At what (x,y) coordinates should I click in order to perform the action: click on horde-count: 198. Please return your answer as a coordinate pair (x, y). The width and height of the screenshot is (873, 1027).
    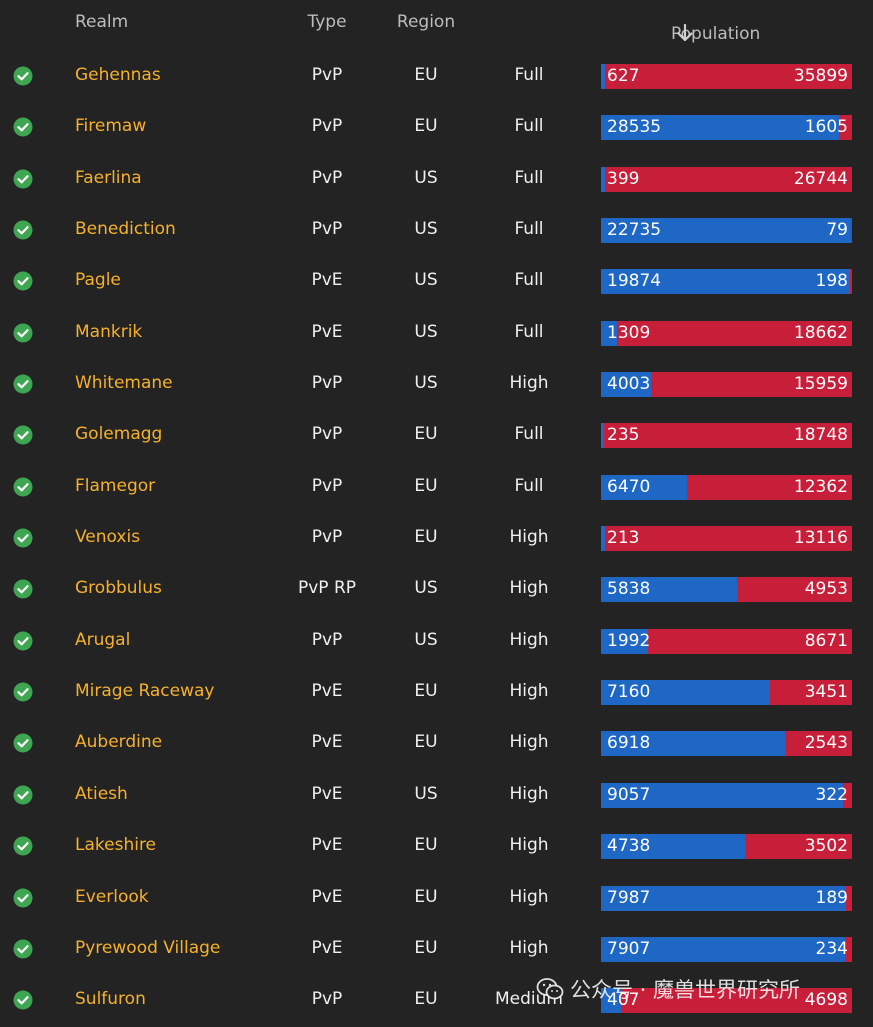
    Looking at the image, I should click on (831, 281).